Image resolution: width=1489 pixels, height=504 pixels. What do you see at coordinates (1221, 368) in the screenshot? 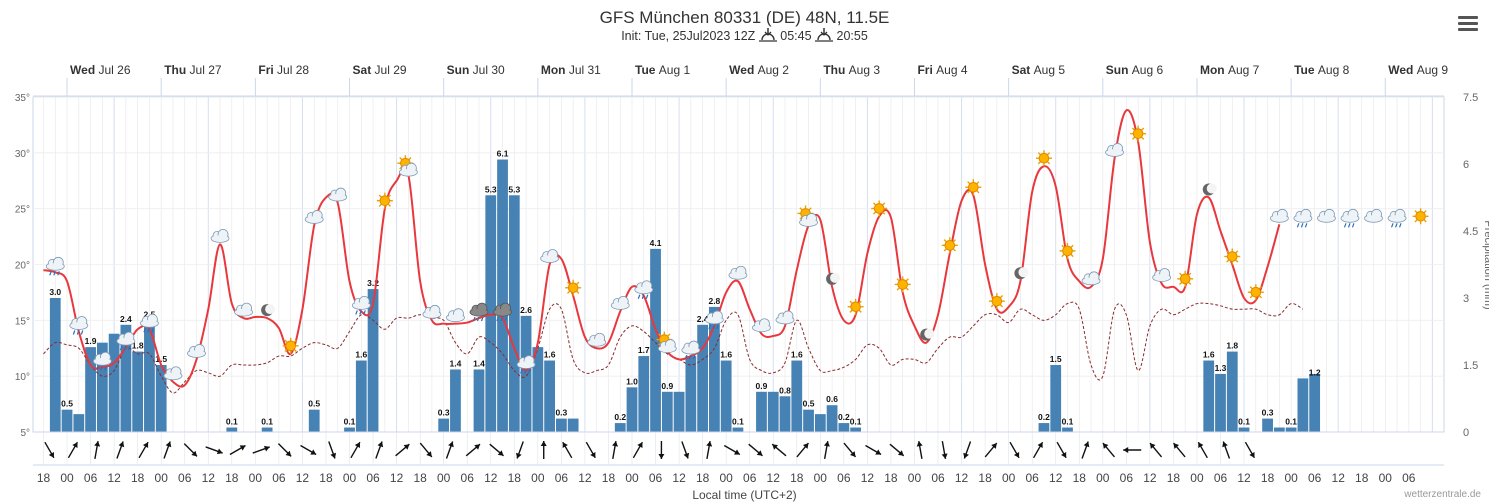
I see `precip-value-label: 1.3` at bounding box center [1221, 368].